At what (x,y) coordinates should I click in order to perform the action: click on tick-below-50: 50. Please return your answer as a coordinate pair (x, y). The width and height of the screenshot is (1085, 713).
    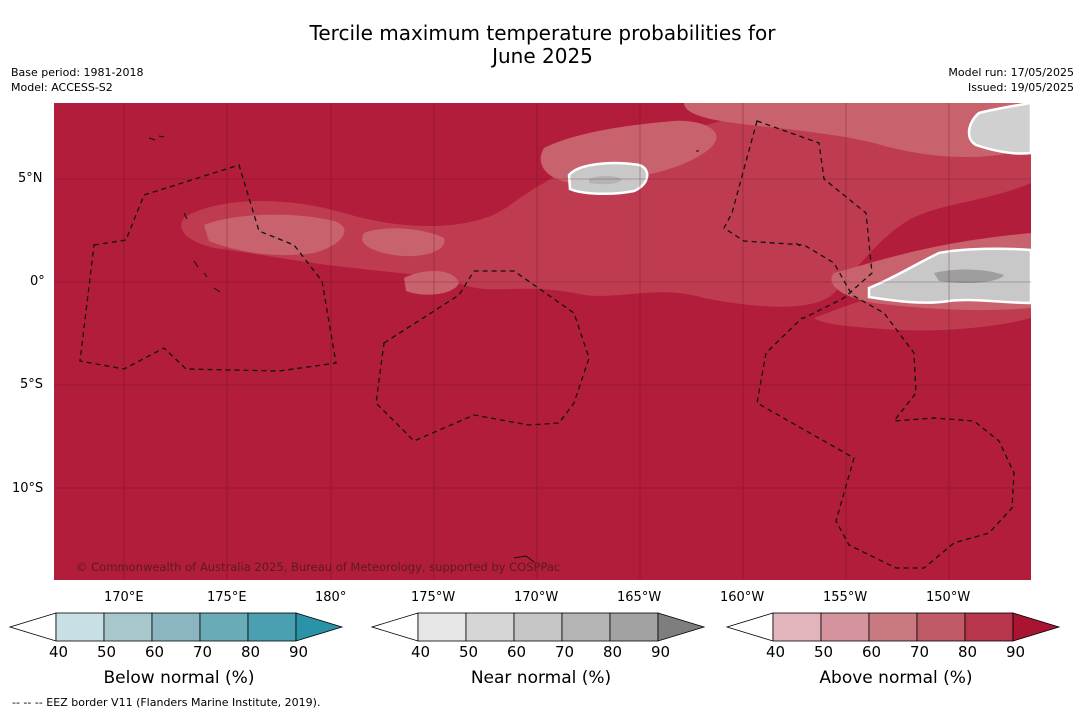
    Looking at the image, I should click on (107, 652).